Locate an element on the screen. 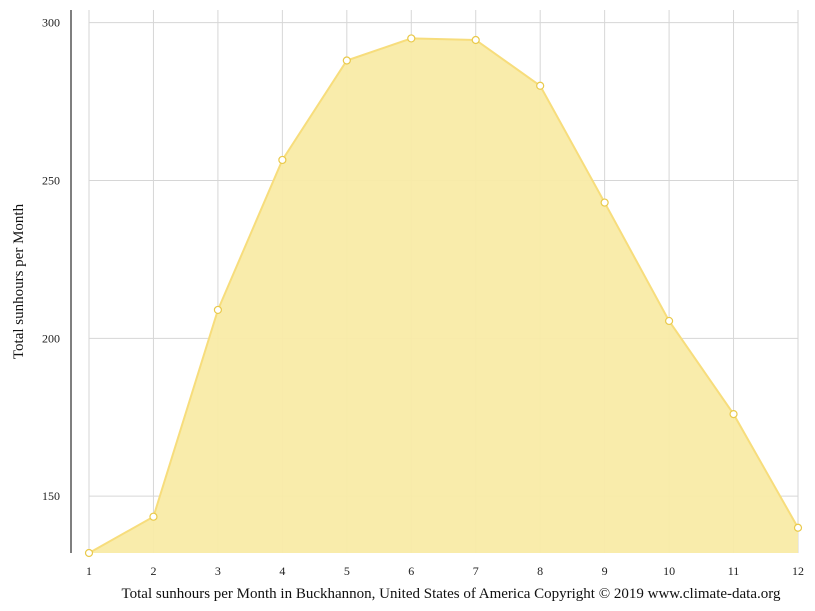  x-tick-label: 11 is located at coordinates (734, 571).